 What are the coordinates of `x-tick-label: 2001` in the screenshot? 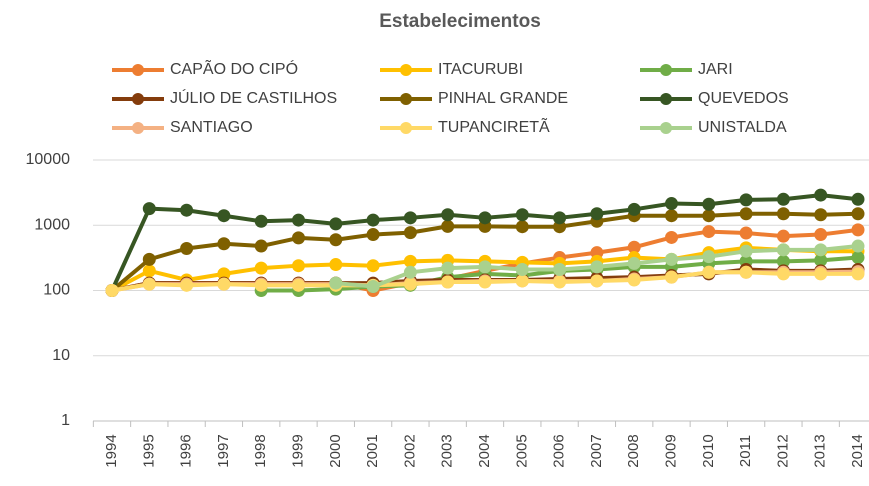 It's located at (372, 450).